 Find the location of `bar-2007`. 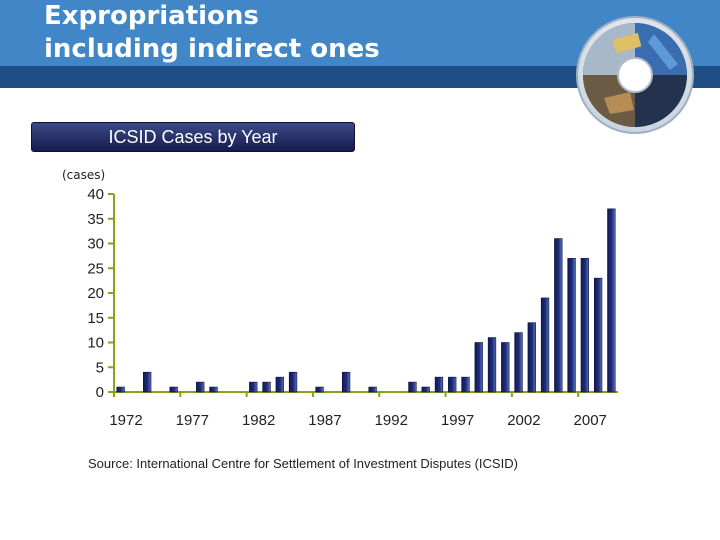

bar-2007 is located at coordinates (584, 325).